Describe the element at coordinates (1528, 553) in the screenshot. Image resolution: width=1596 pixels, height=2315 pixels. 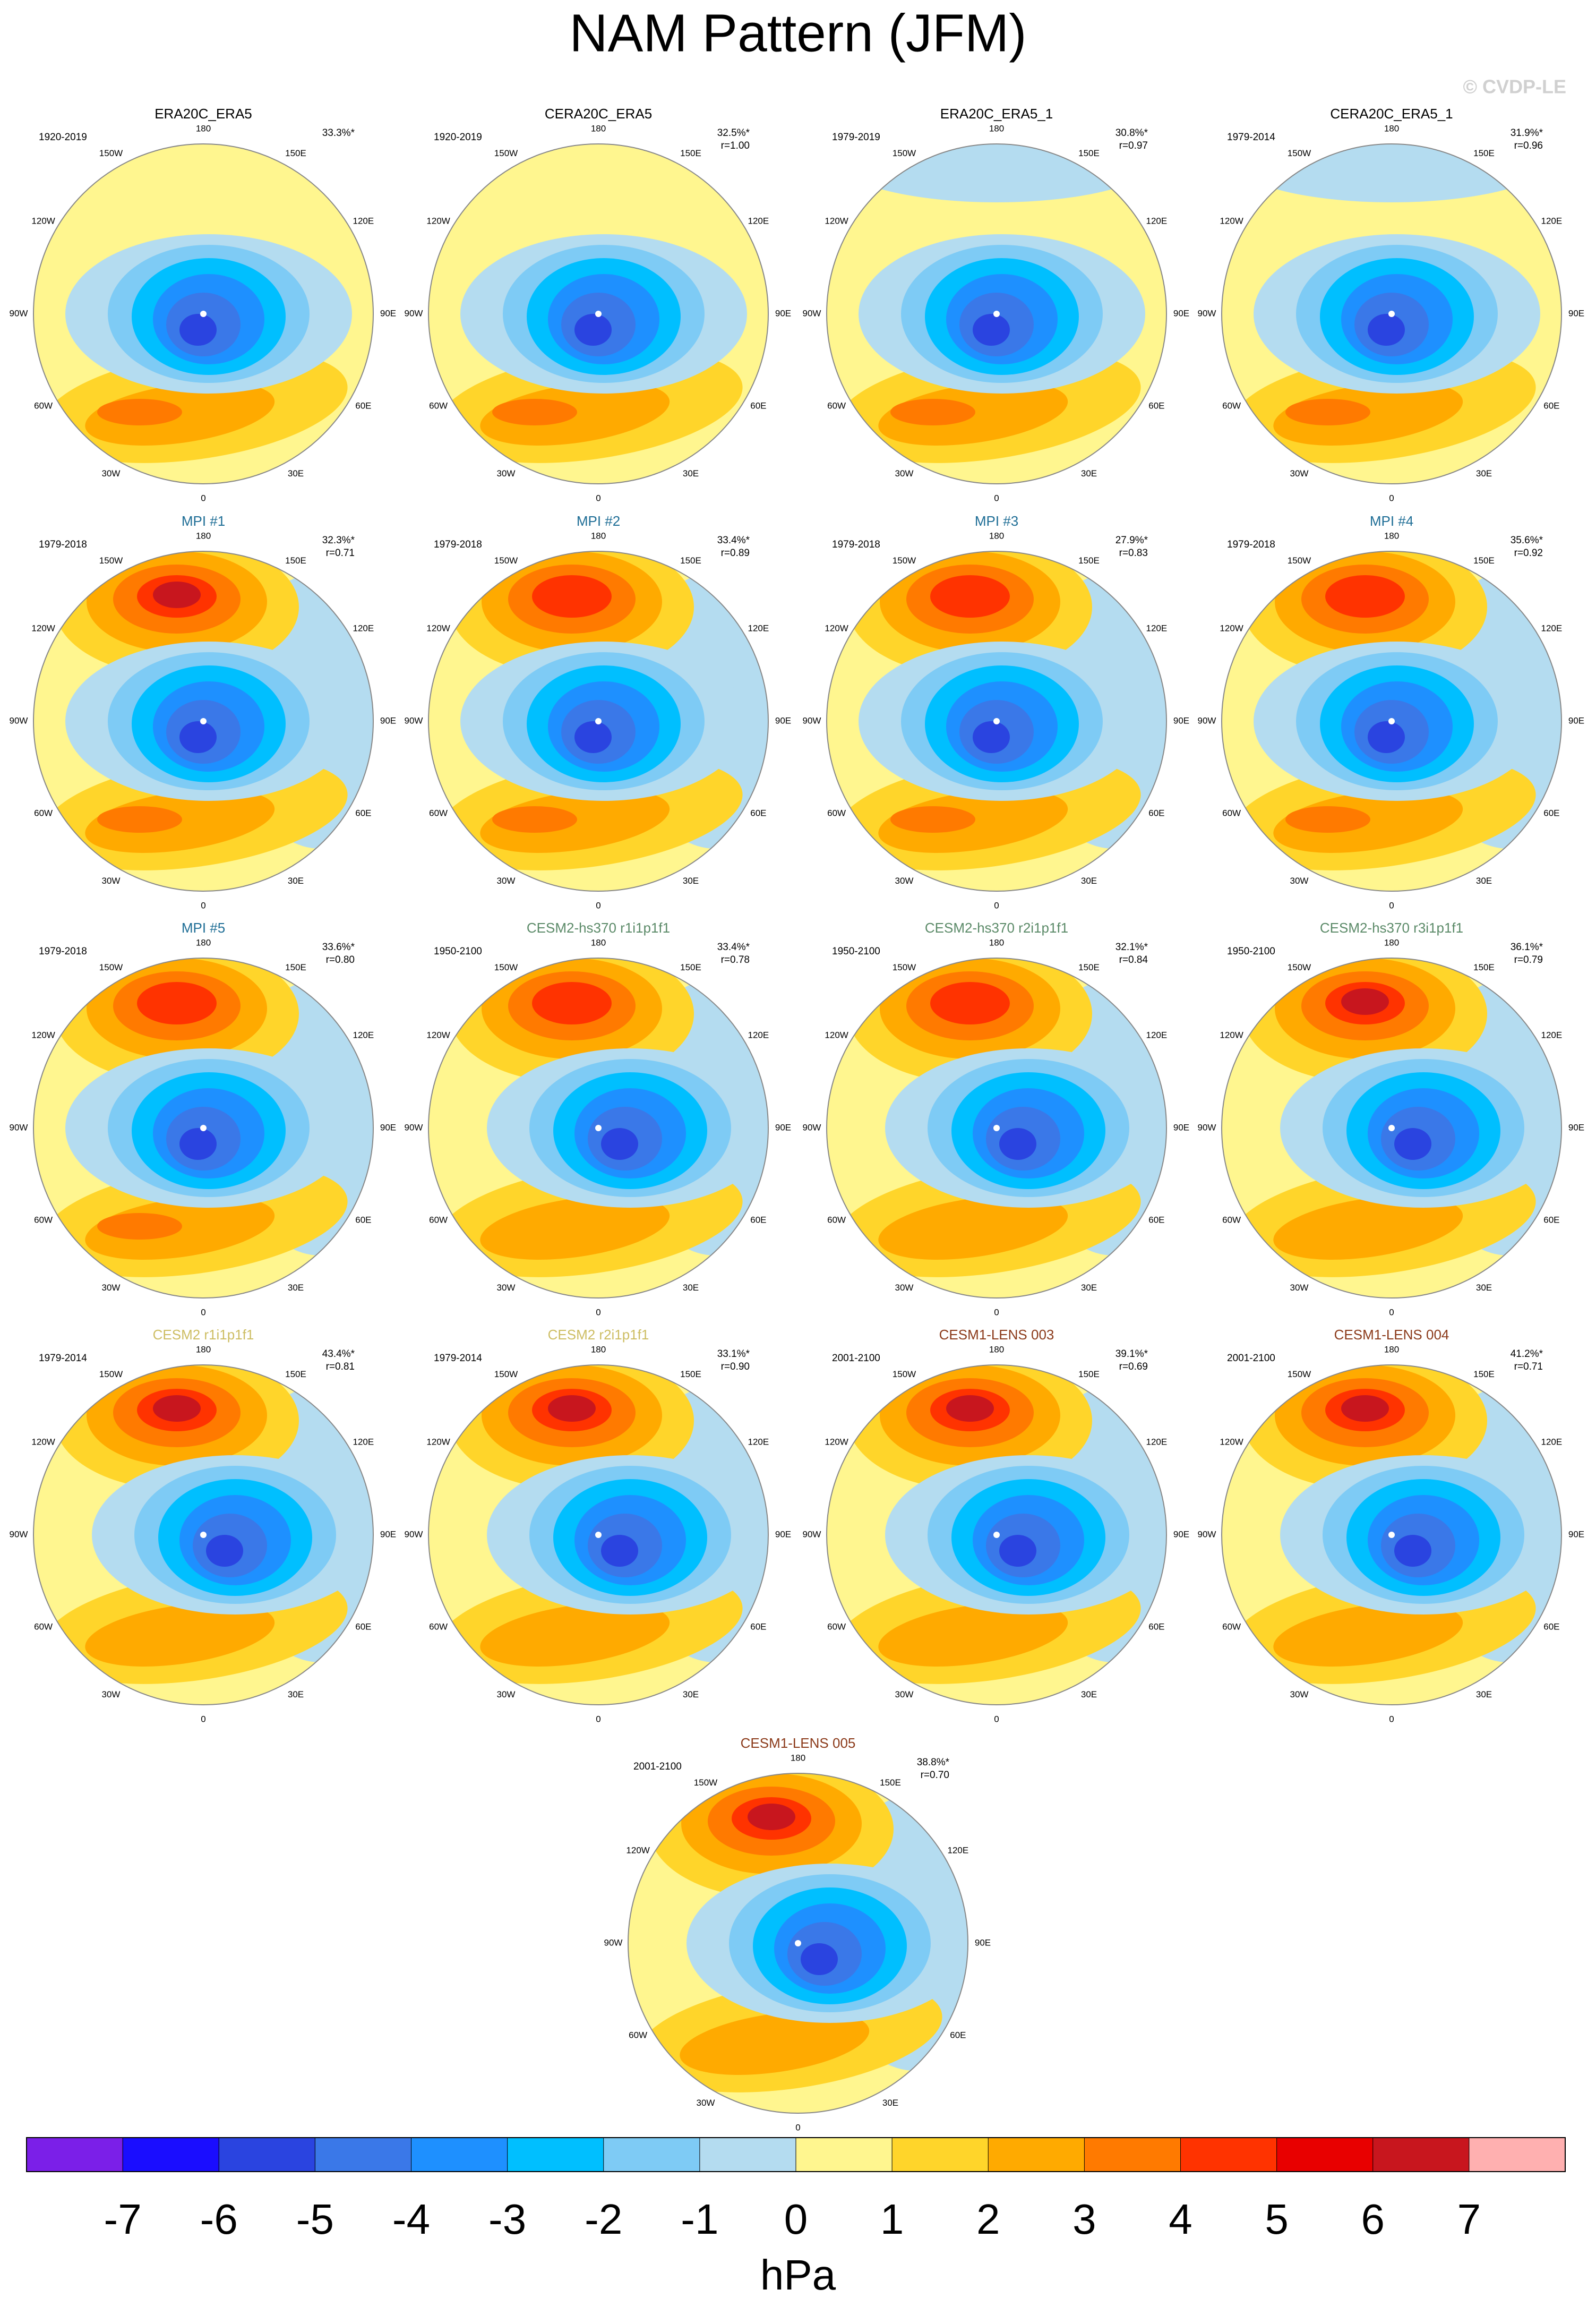
I see `panel-correlation: r=0.92` at that location.